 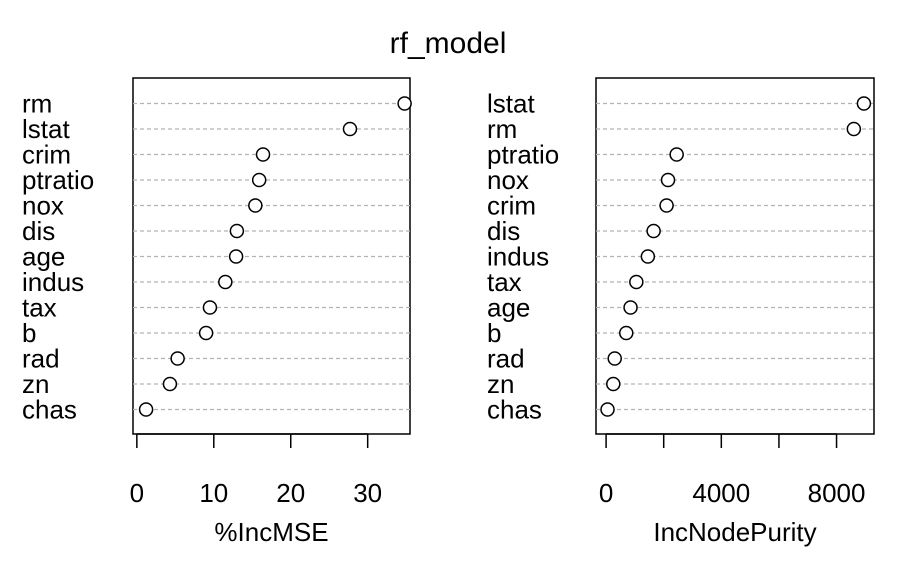 I want to click on x-tick-label: 4000, so click(x=721, y=493).